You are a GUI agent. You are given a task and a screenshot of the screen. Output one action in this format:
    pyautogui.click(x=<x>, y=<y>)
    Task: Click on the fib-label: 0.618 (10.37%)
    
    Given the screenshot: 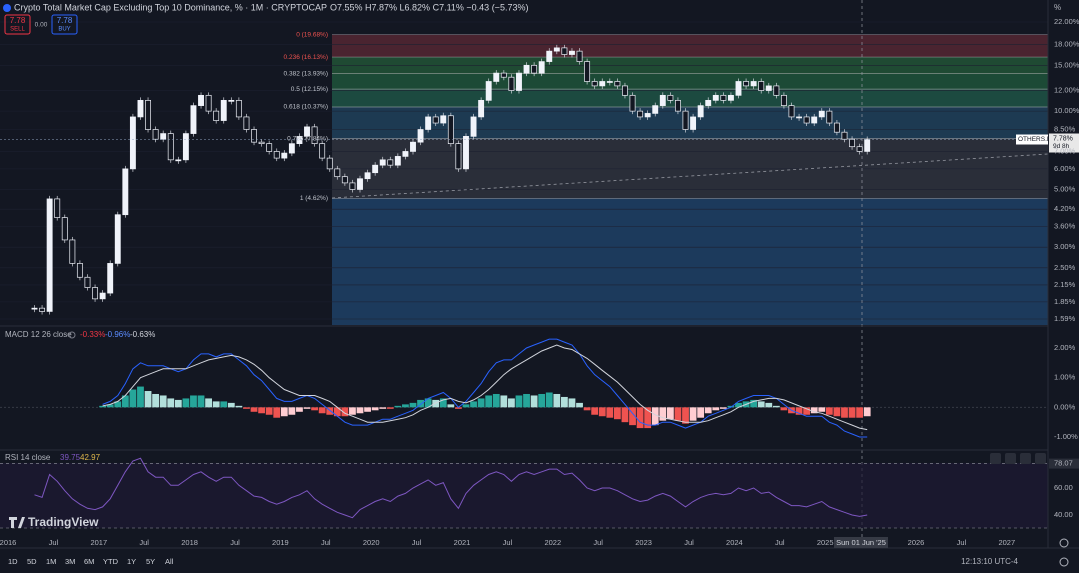 What is the action you would take?
    pyautogui.click(x=306, y=107)
    